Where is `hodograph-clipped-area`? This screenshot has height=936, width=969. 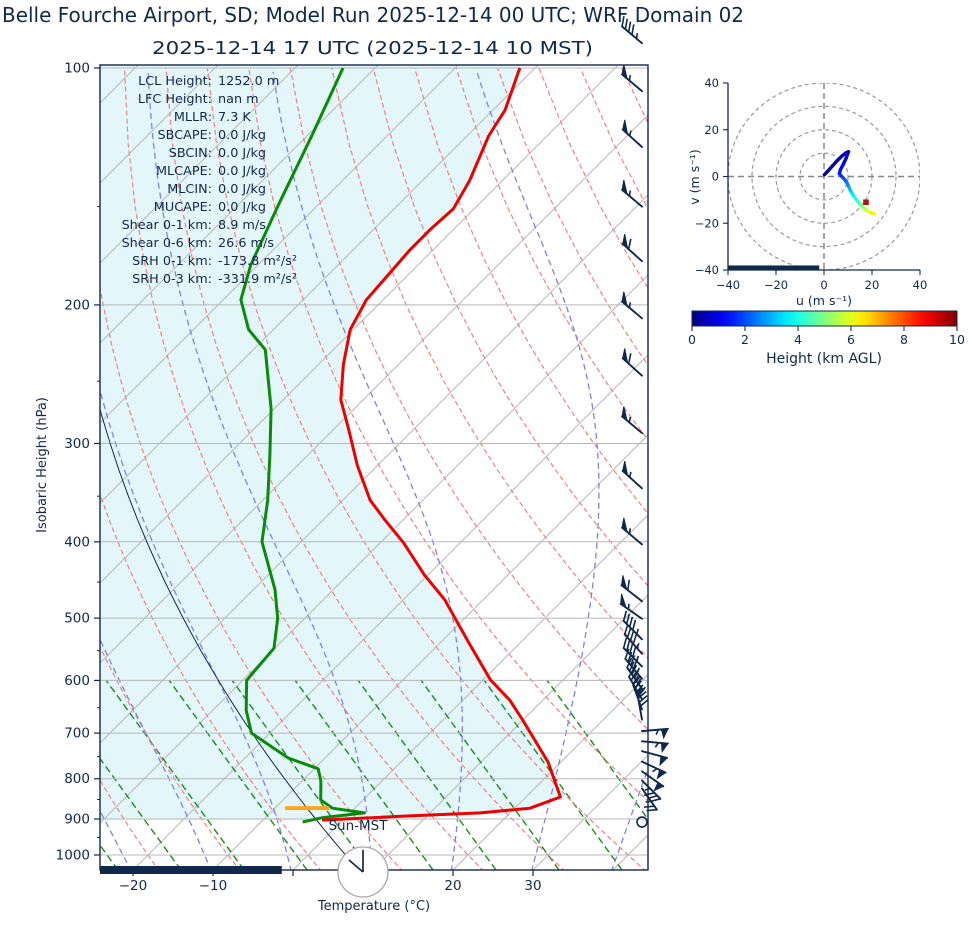
hodograph-clipped-area is located at coordinates (824, 176).